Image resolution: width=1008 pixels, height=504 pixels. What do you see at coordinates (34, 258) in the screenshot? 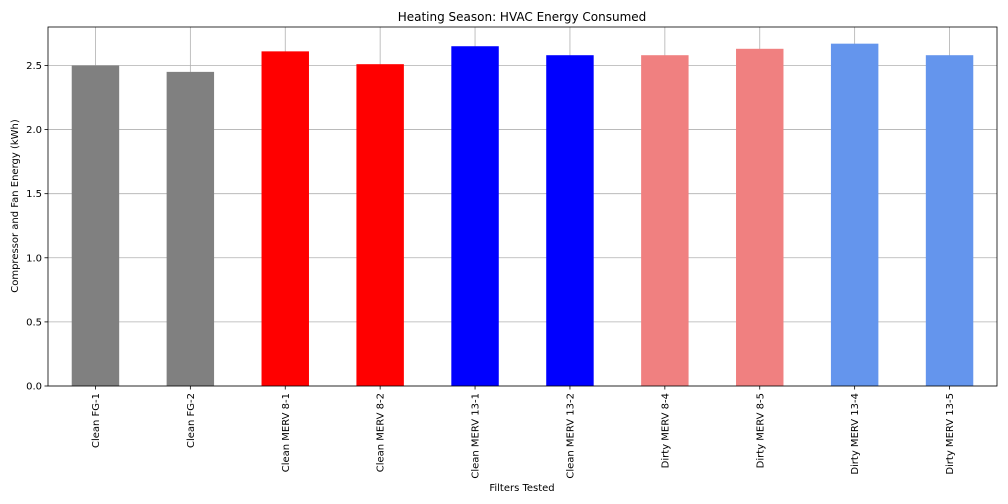
I see `y-tick-label: 1.0` at bounding box center [34, 258].